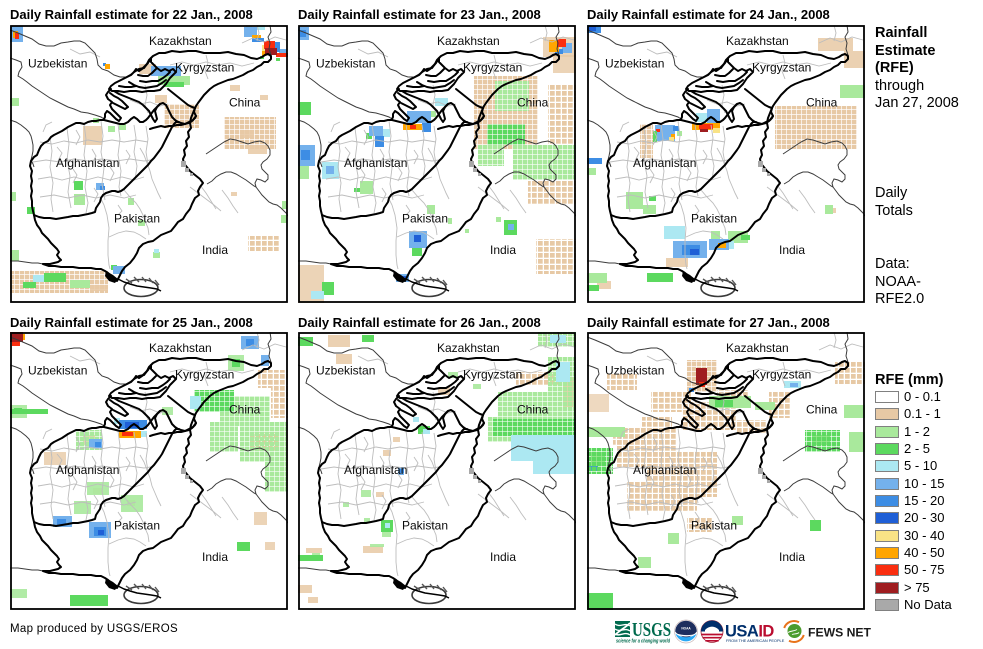 The width and height of the screenshot is (983, 649). I want to click on svg-text: science for a changing world, so click(643, 642).